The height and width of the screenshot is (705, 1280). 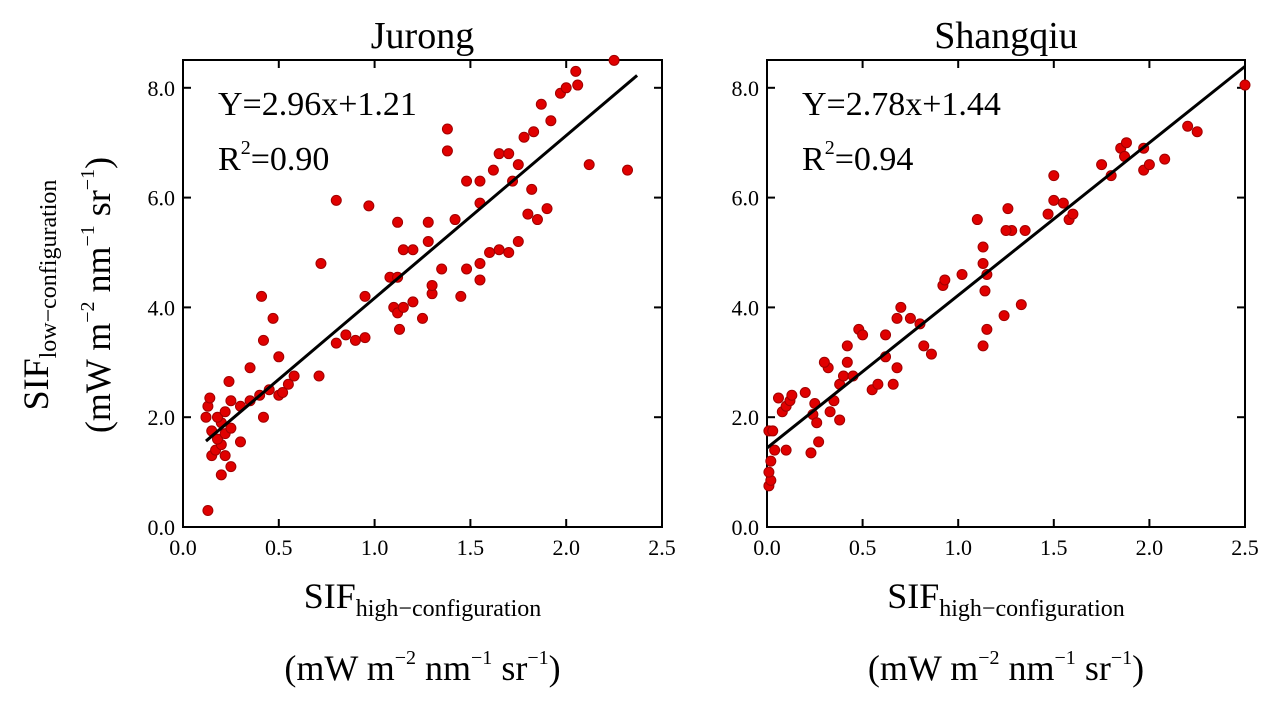 What do you see at coordinates (958, 547) in the screenshot?
I see `x-tick-label: 1.0` at bounding box center [958, 547].